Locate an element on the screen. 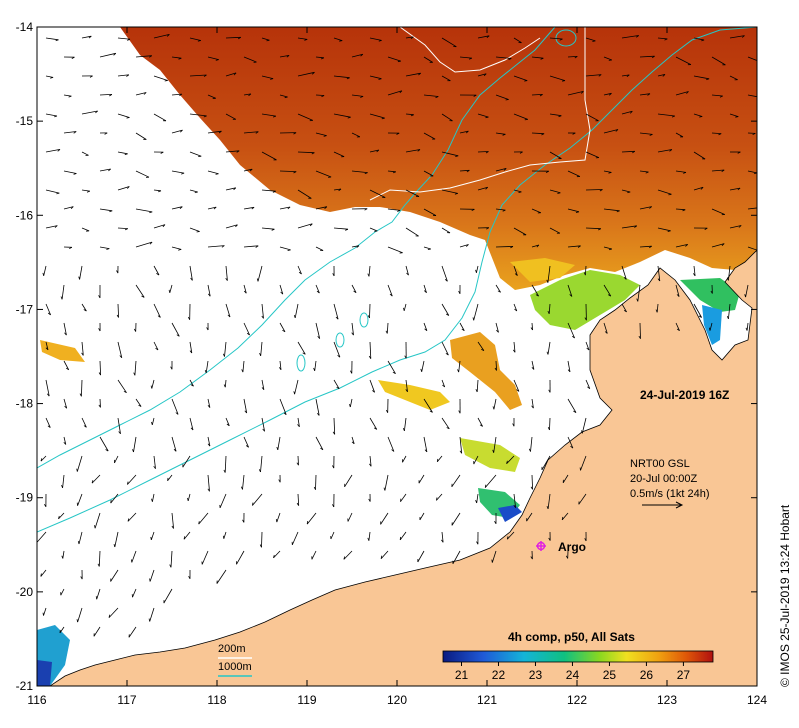 This screenshot has height=728, width=799. y-tick-label: -19 is located at coordinates (25, 498).